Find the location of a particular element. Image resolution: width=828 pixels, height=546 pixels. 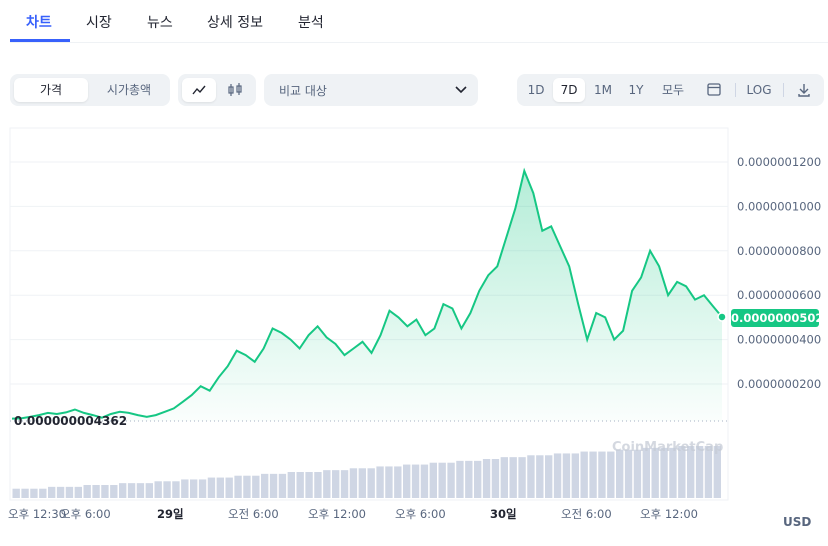

y-tick-label: 0.0000000200 is located at coordinates (779, 384).